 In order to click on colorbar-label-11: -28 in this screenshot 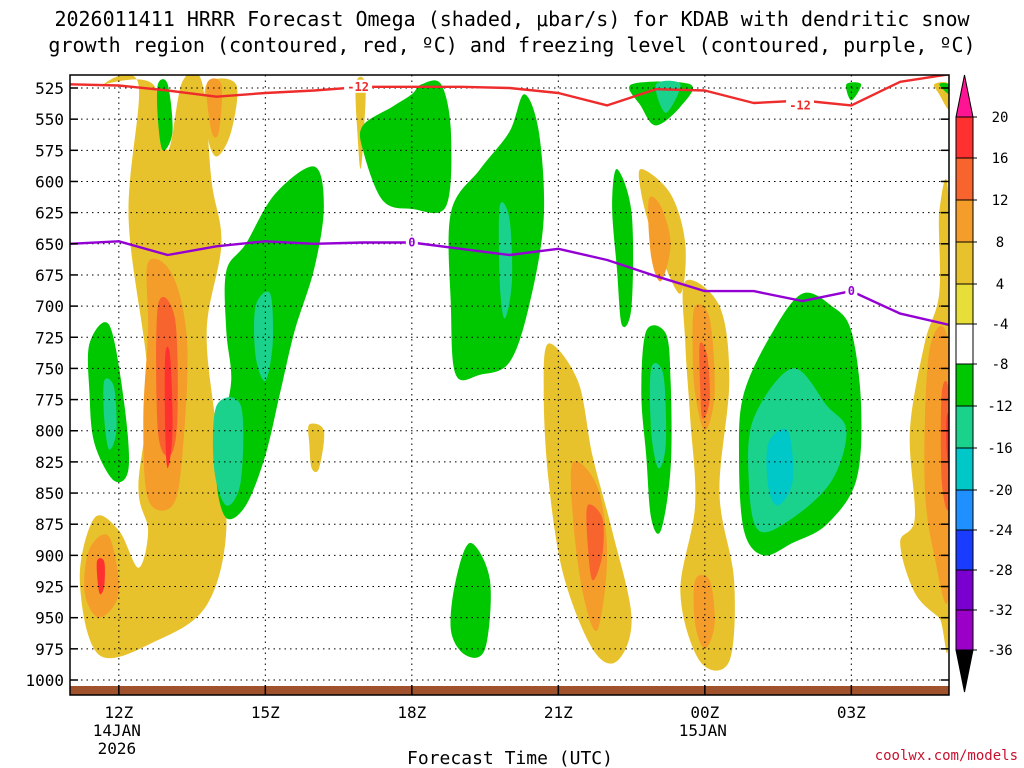, I will do `click(999, 571)`.